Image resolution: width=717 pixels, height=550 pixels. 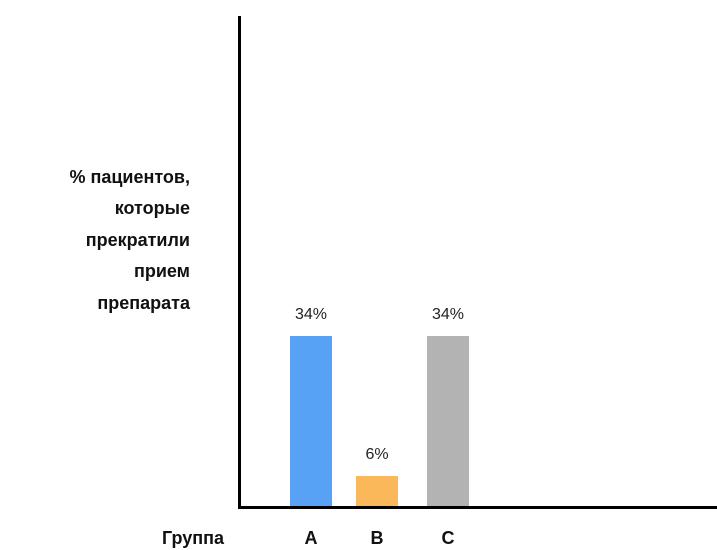 I want to click on x-tick-label: A, so click(x=311, y=538).